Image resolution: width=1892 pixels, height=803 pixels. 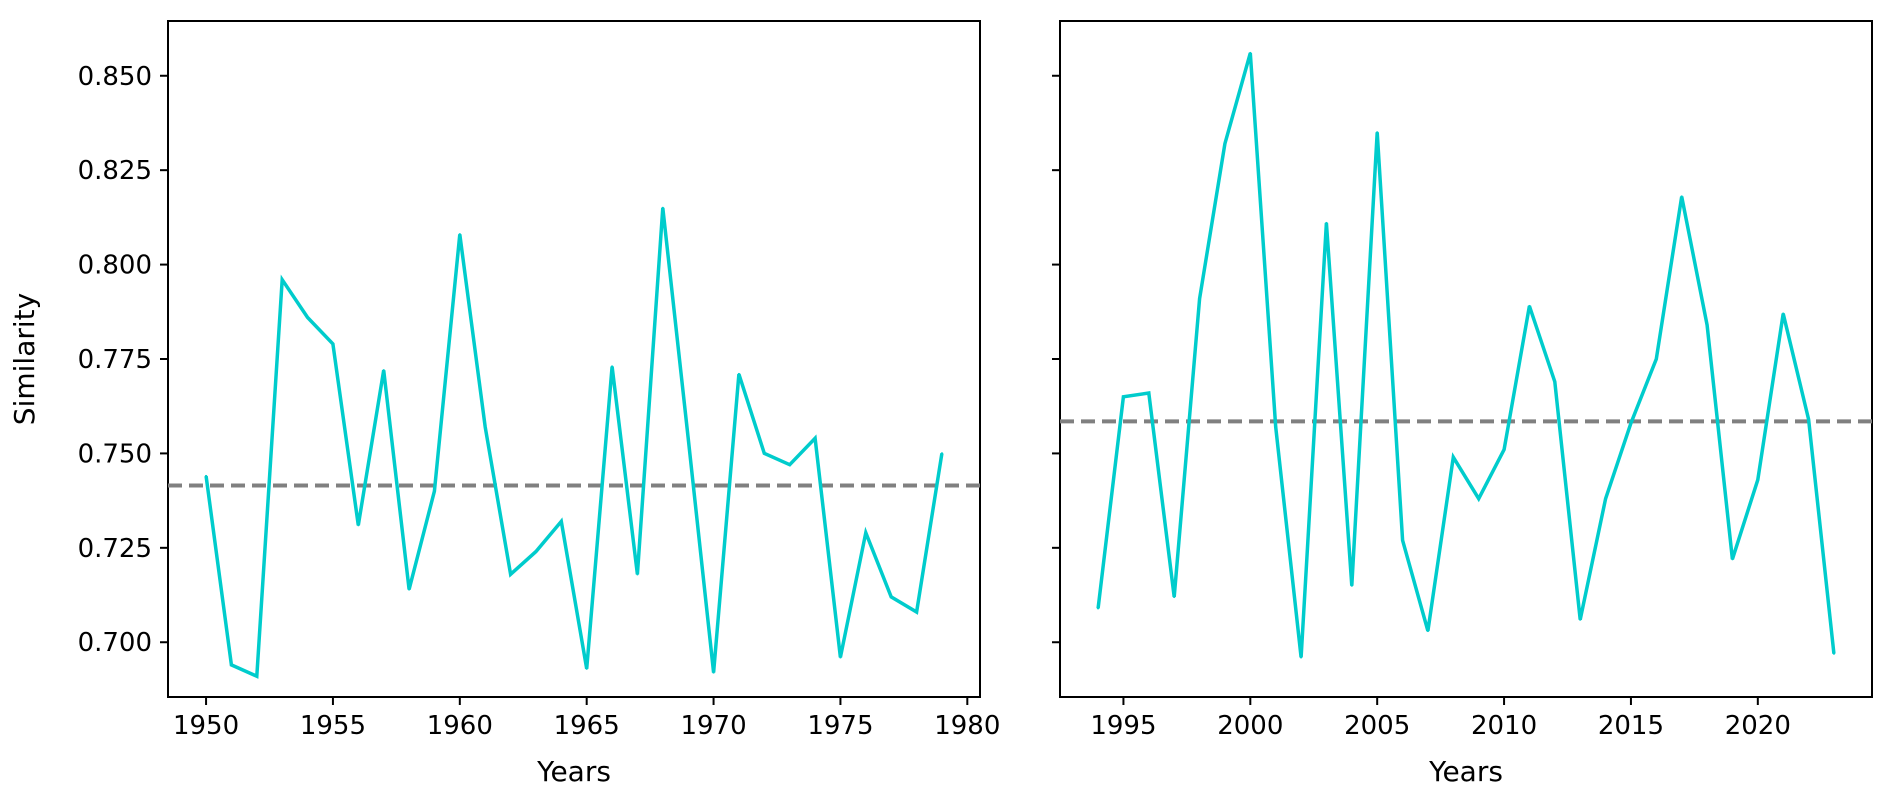 What do you see at coordinates (587, 726) in the screenshot?
I see `x-tick-label: 1965` at bounding box center [587, 726].